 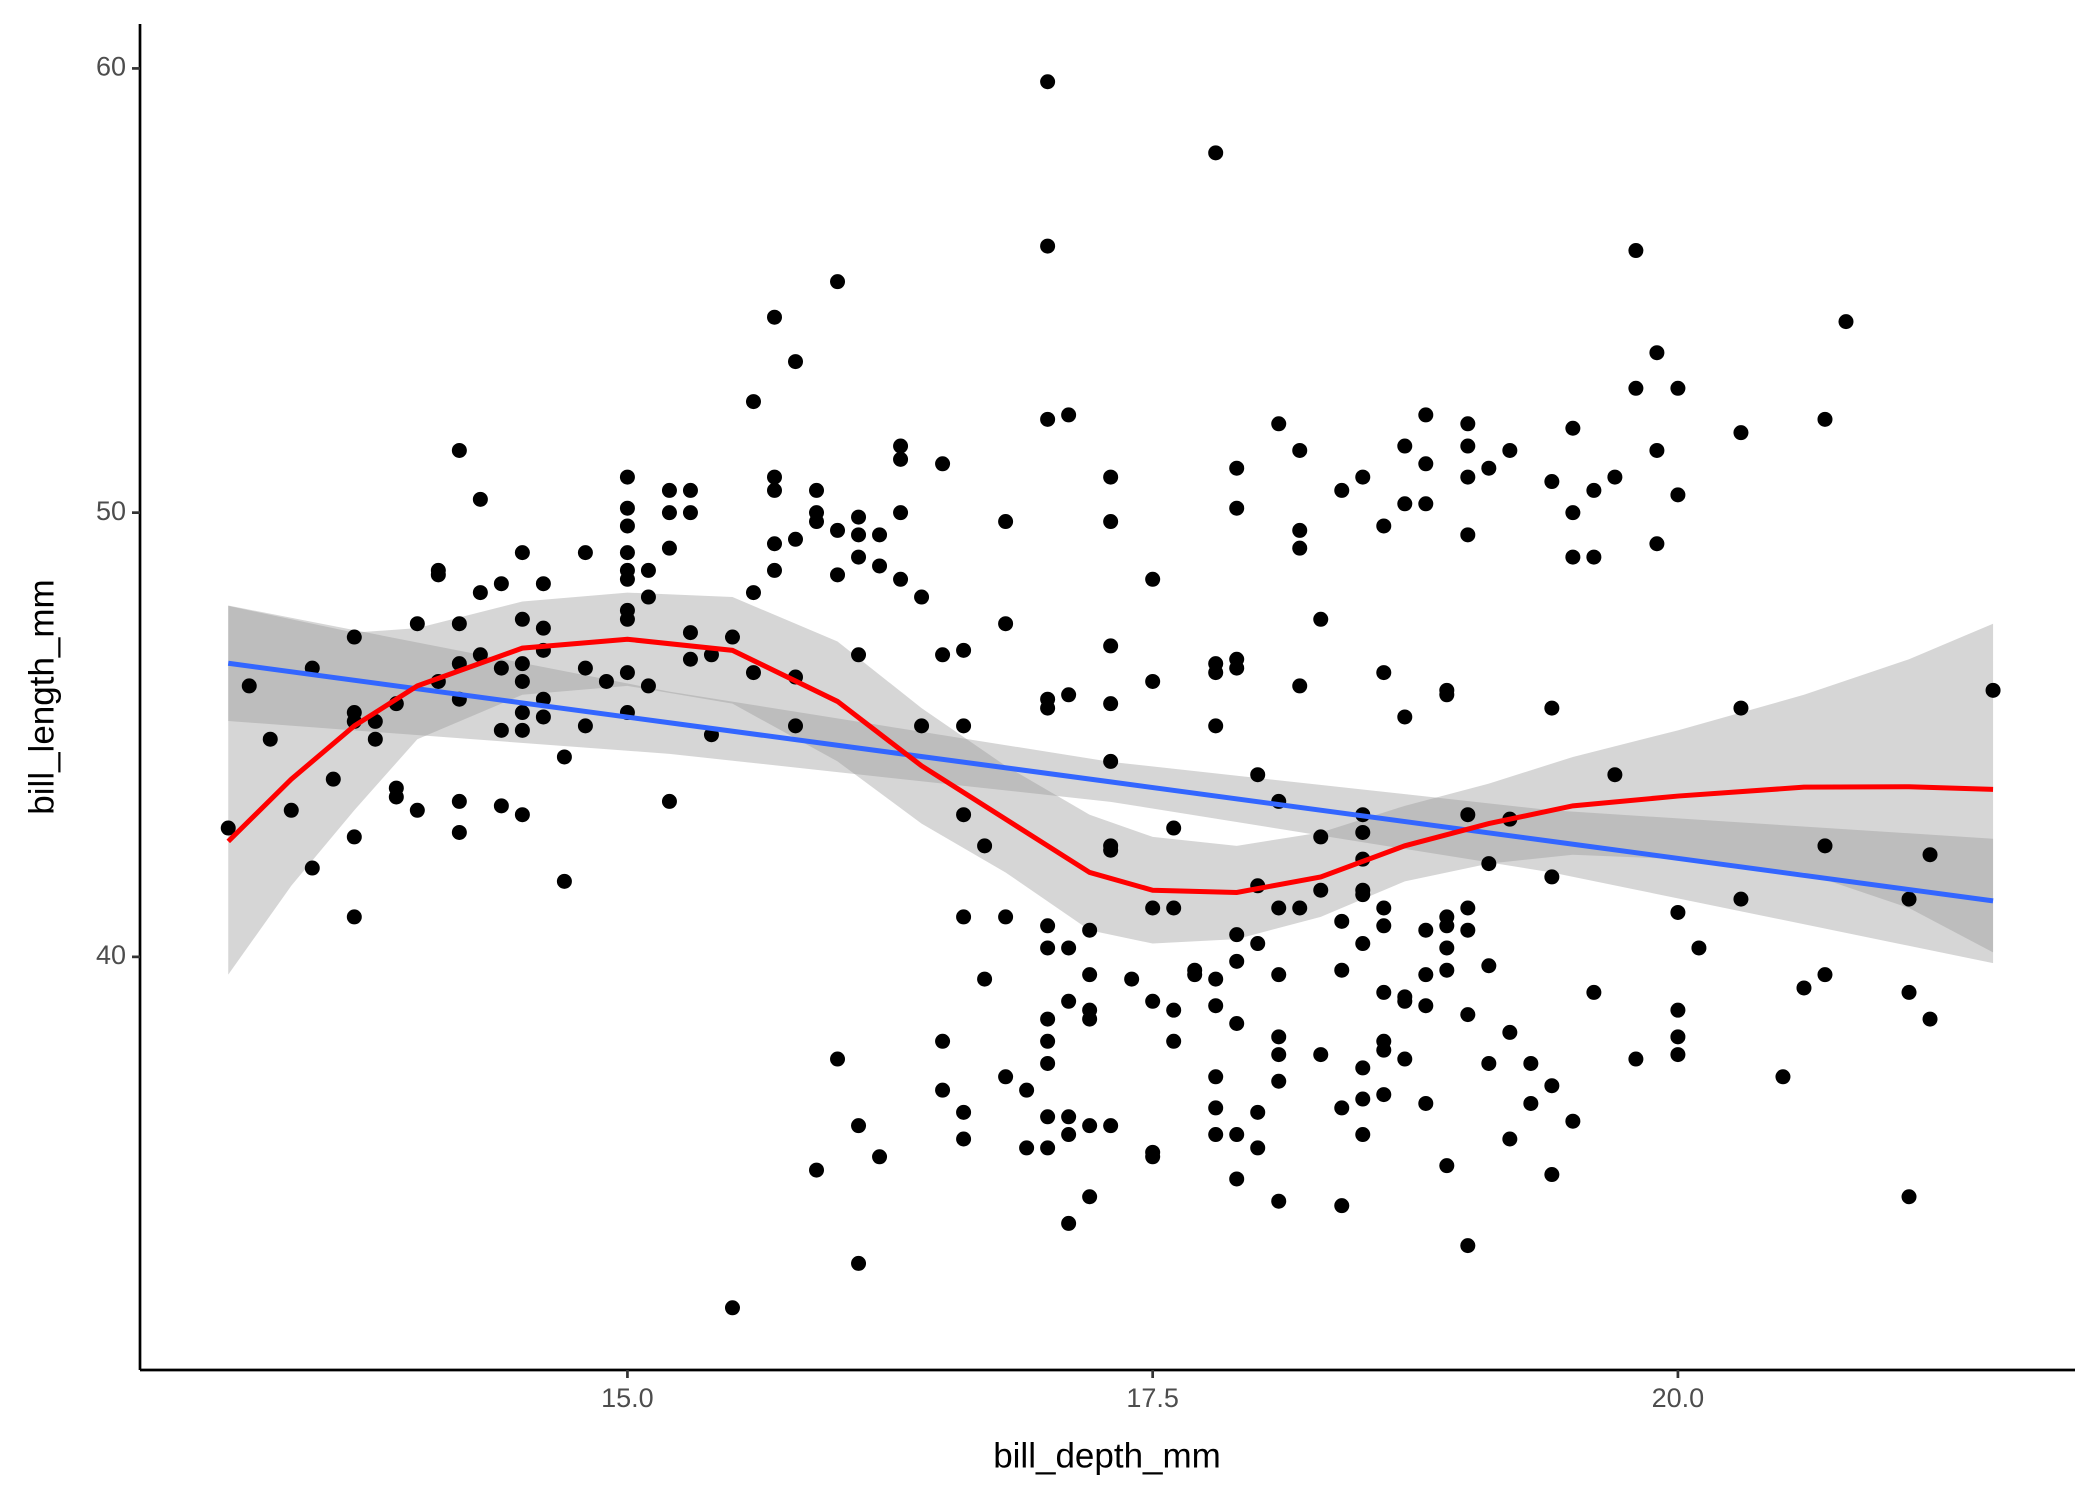 I want to click on y-tick-label: 40, so click(x=111, y=955).